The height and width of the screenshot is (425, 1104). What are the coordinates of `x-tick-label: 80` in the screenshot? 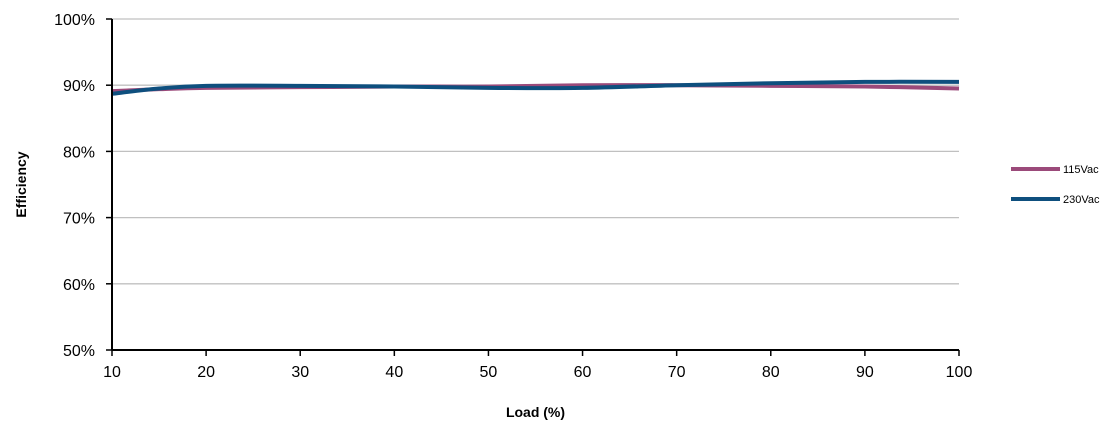 It's located at (771, 372).